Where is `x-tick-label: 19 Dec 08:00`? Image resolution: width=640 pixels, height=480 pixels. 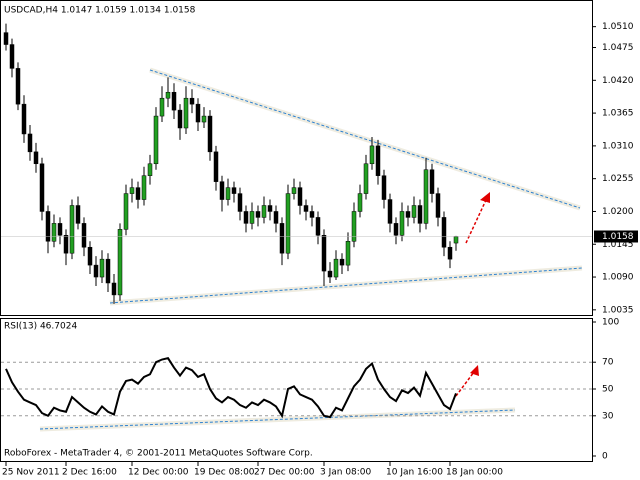 x-tick-label: 19 Dec 08:00 is located at coordinates (224, 473).